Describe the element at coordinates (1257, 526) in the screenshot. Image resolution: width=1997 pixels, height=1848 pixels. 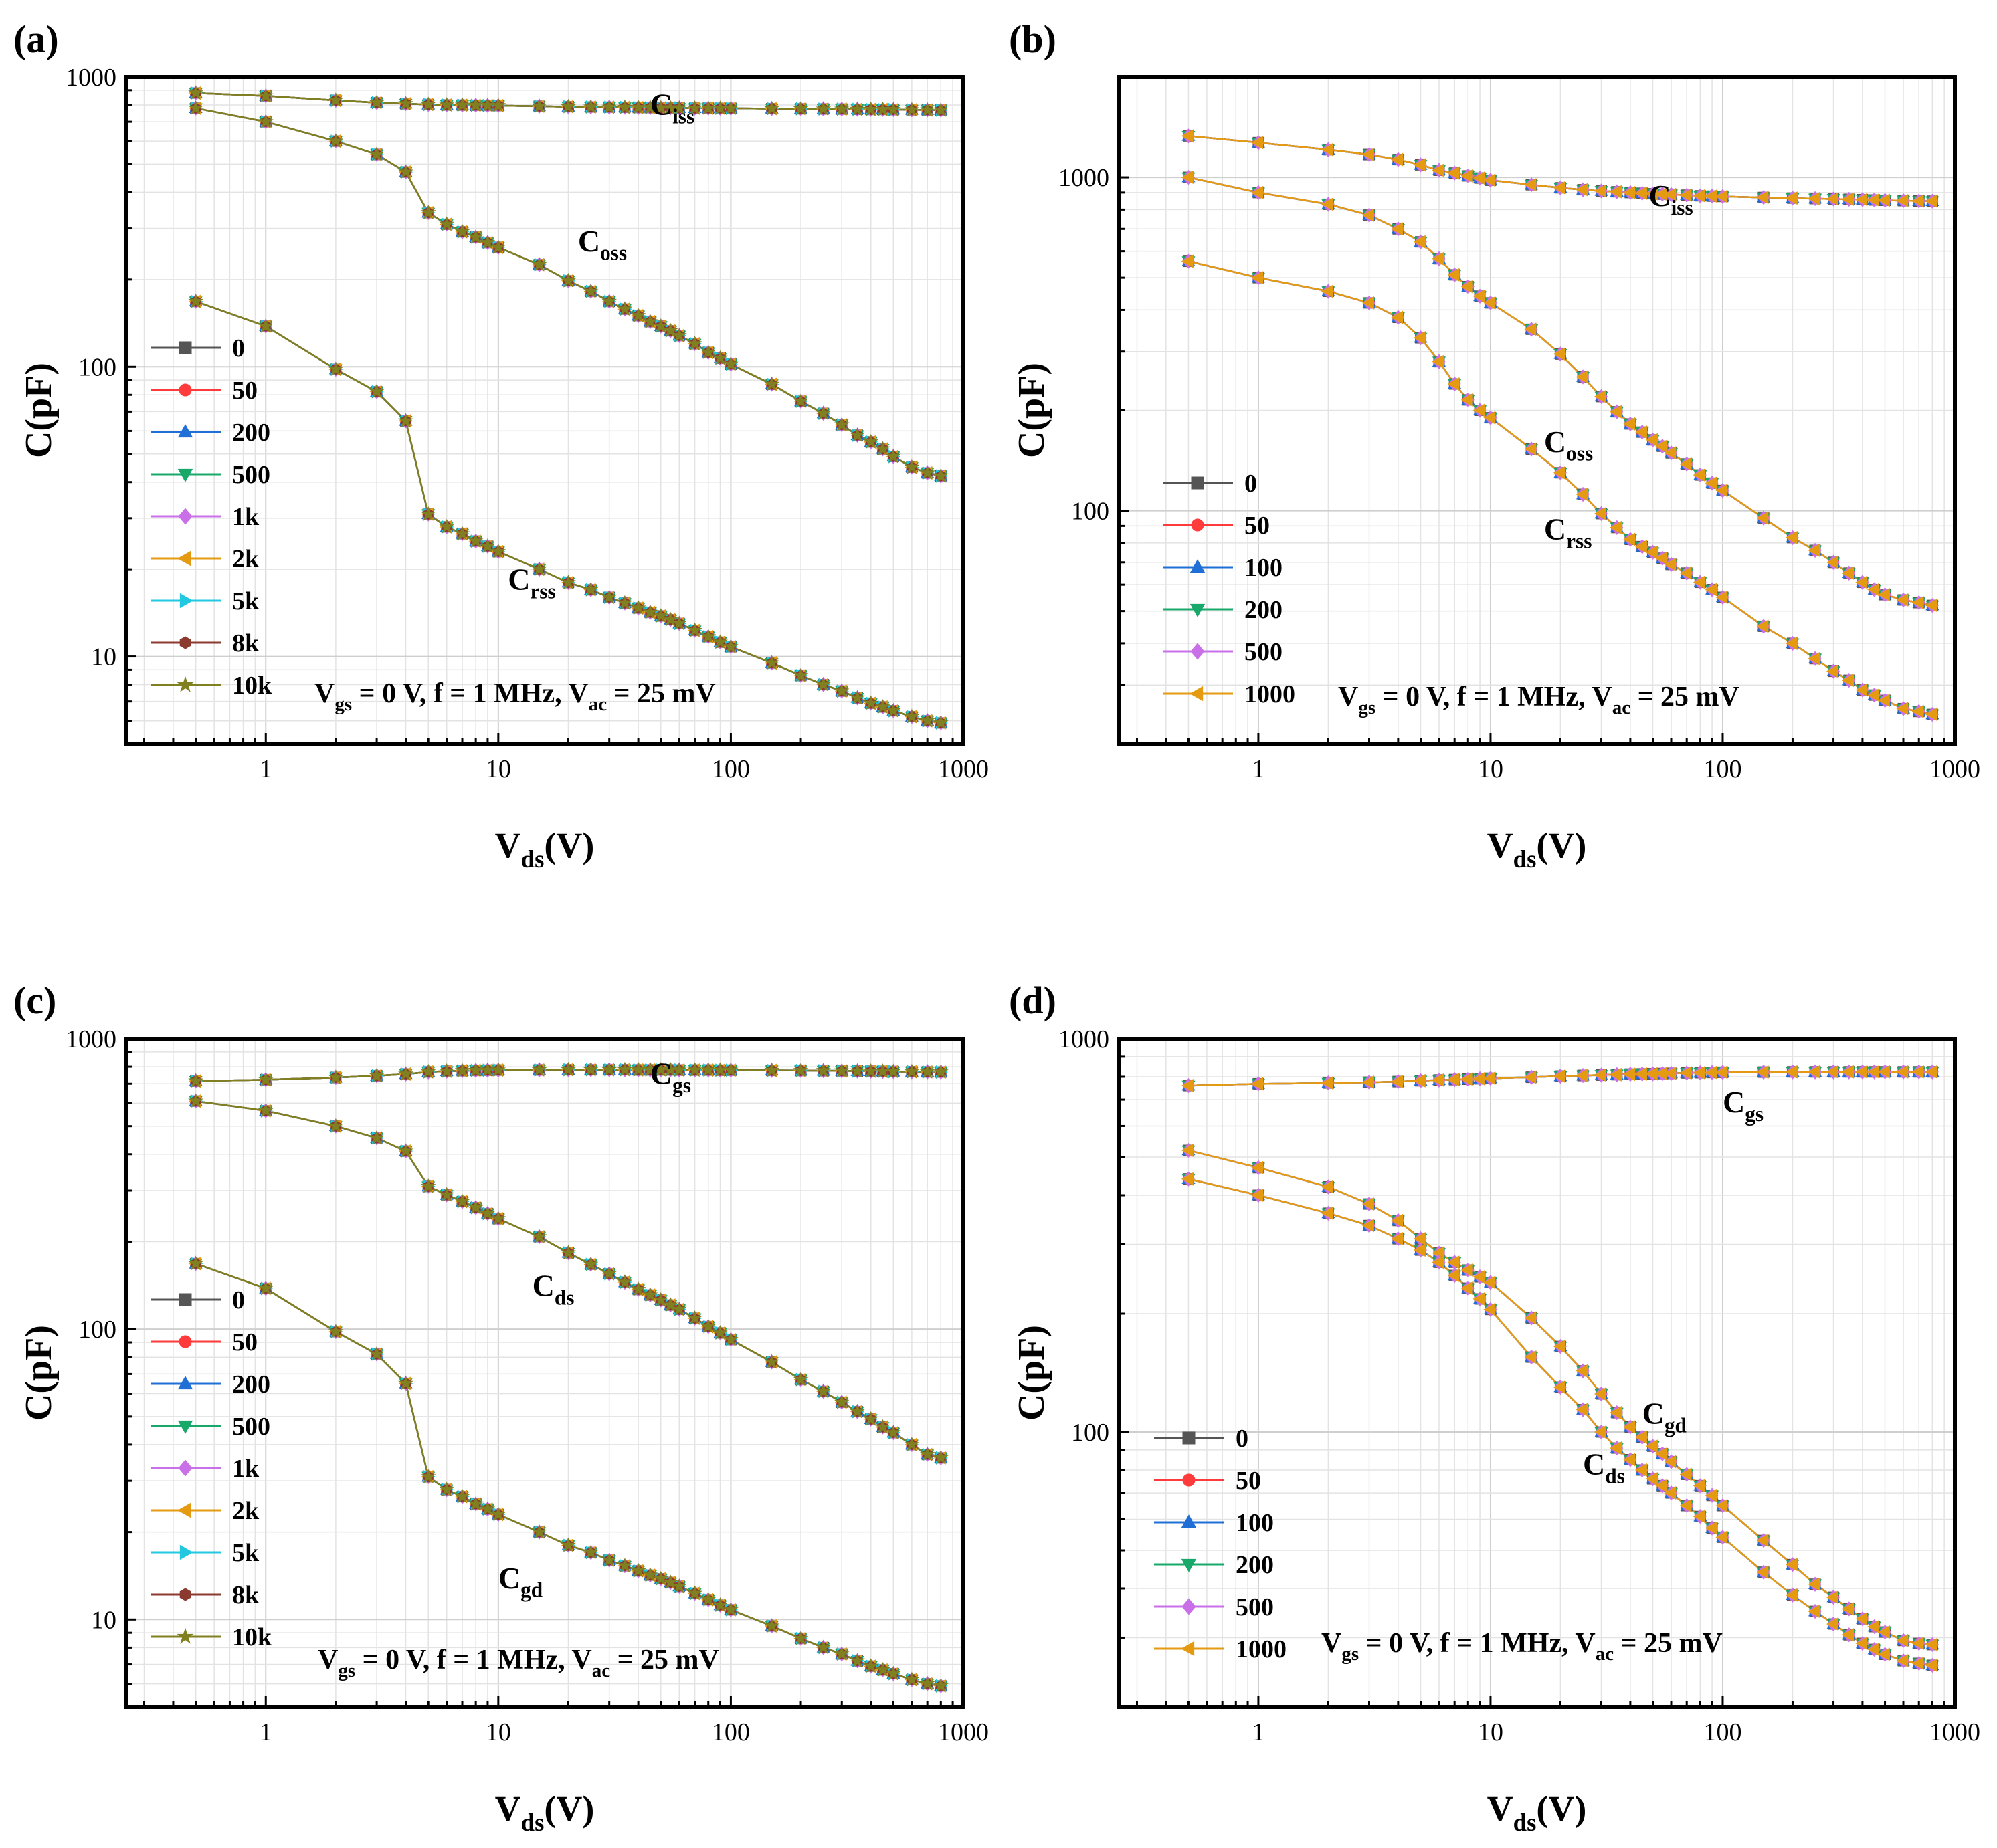
I see `legend-label: 50` at that location.